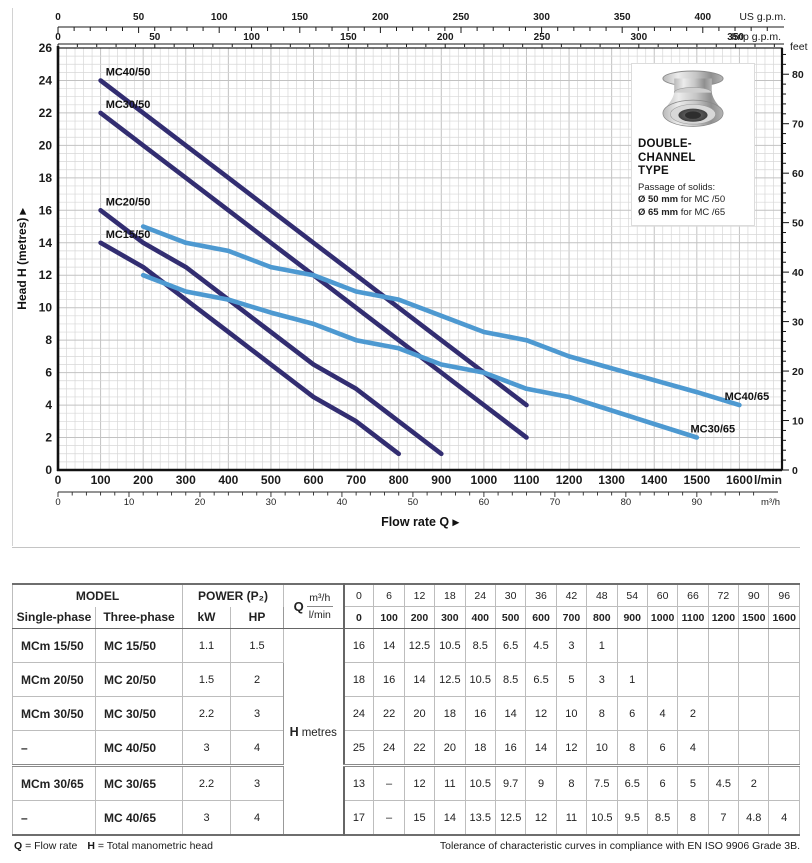 This screenshot has height=863, width=812. I want to click on m3h-tick: 30, so click(510, 595).